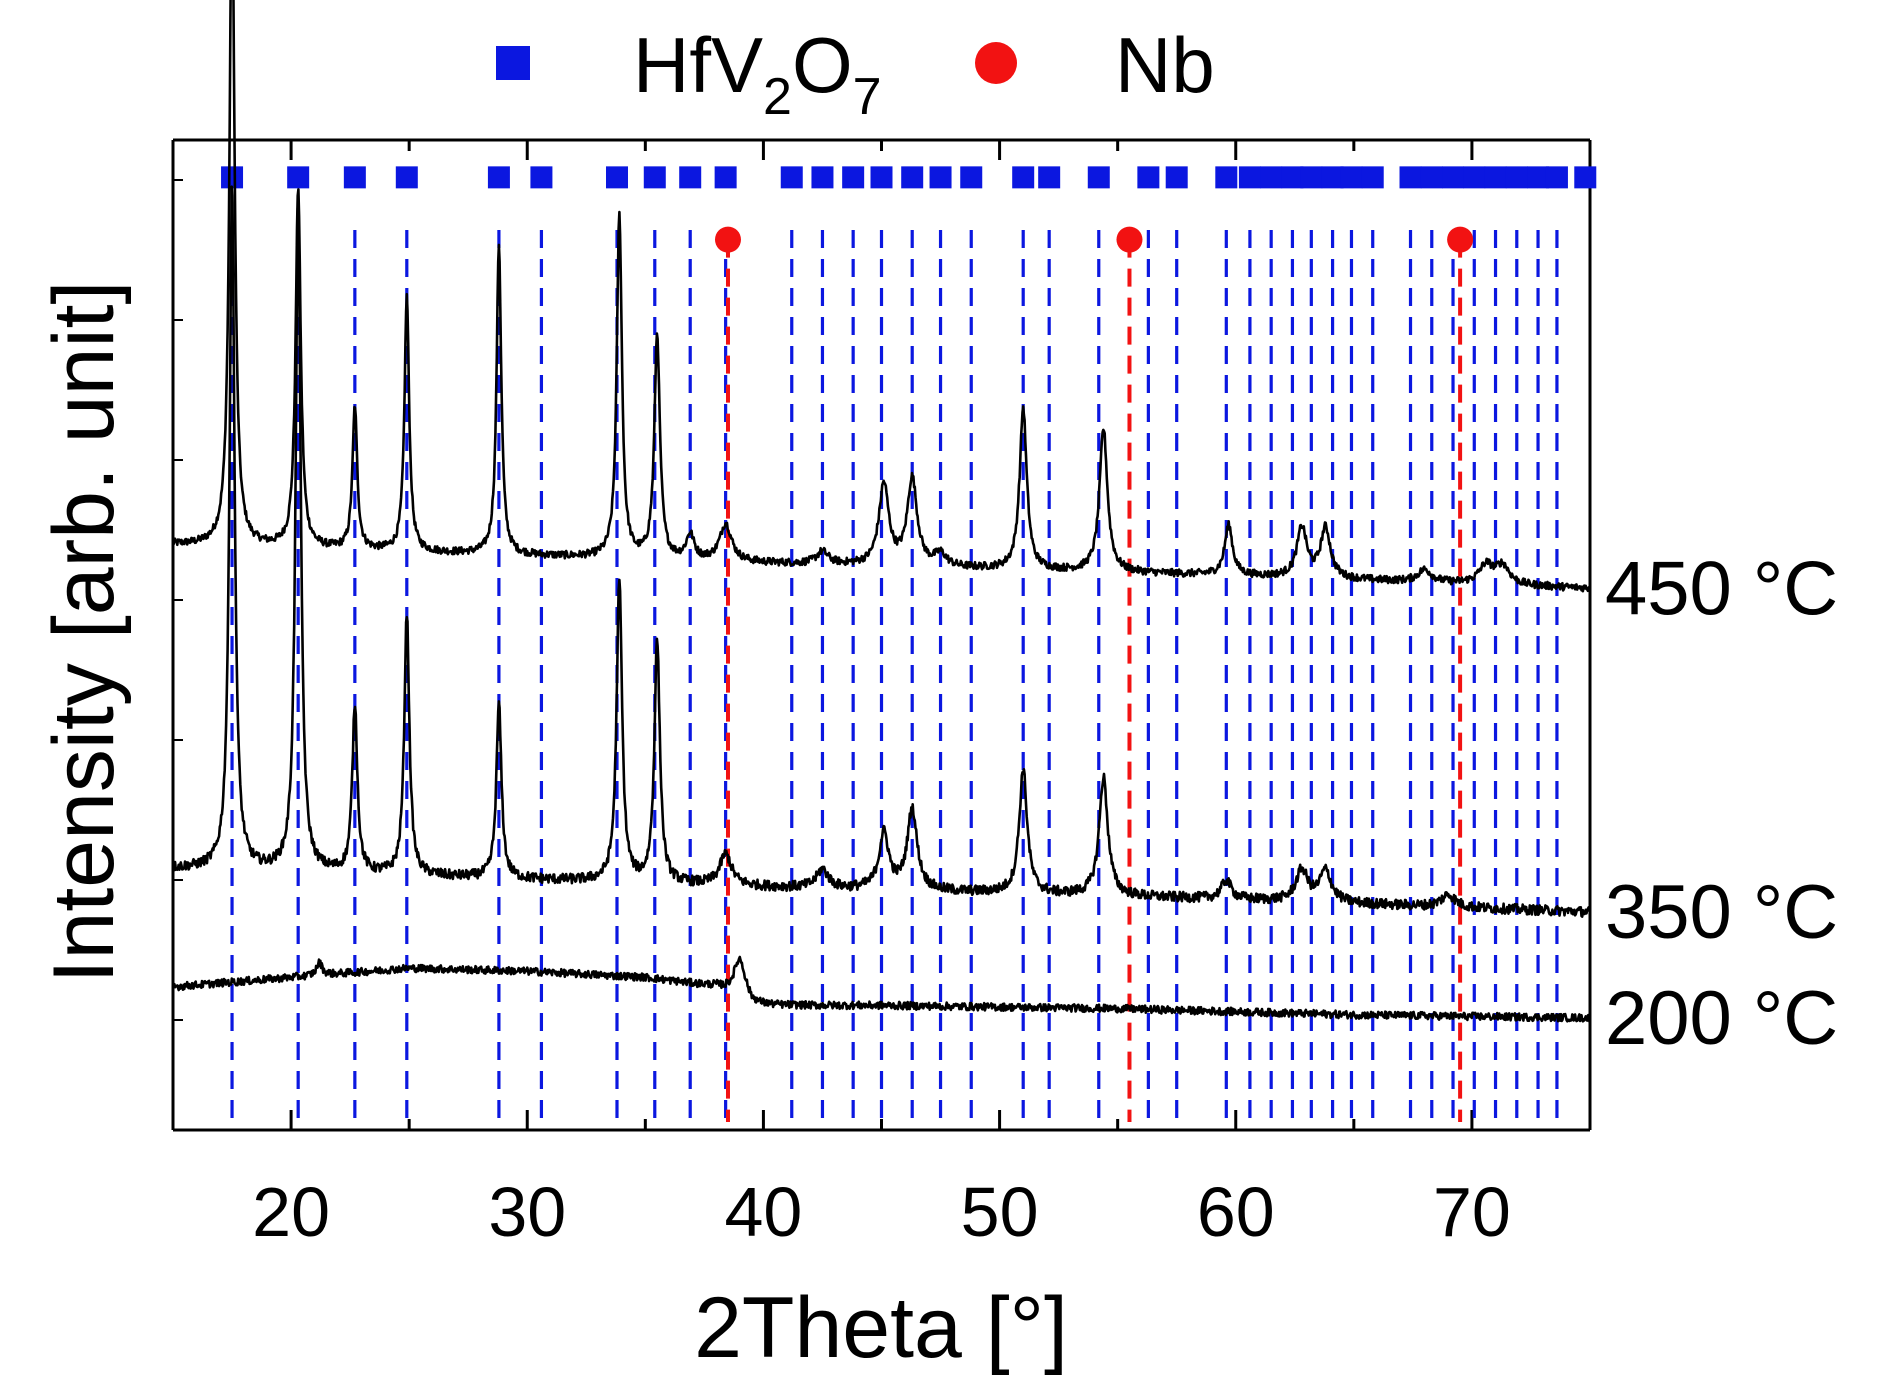 This screenshot has width=1877, height=1400. What do you see at coordinates (867, 97) in the screenshot?
I see `legend-hfv2o7-sub2: 7` at bounding box center [867, 97].